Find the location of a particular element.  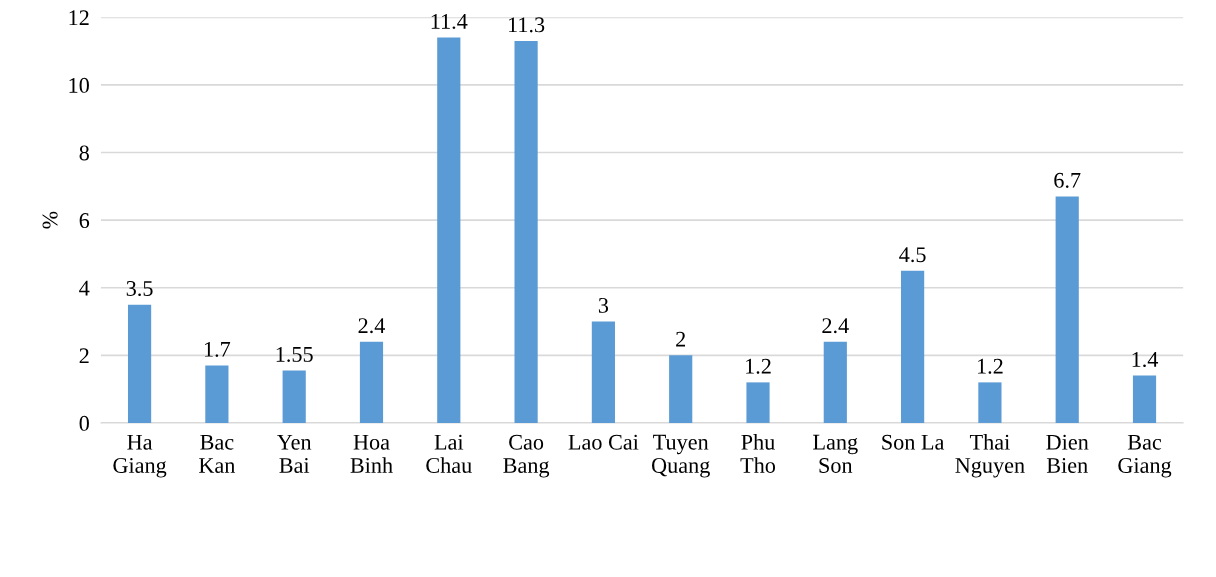

data-label: 1.7 is located at coordinates (217, 349).